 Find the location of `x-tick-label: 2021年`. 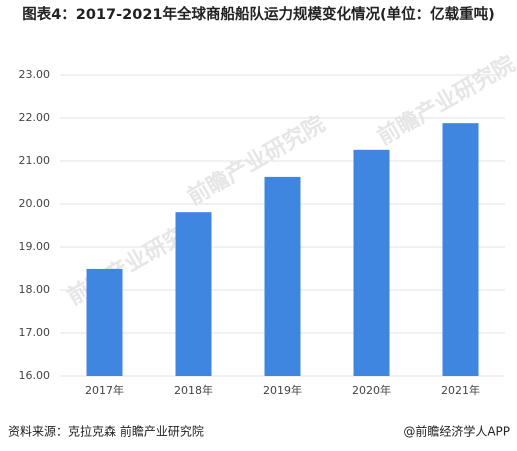

x-tick-label: 2021年 is located at coordinates (460, 390).